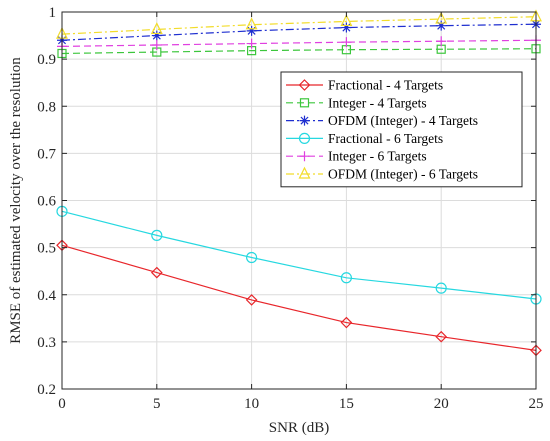  What do you see at coordinates (299, 428) in the screenshot?
I see `x-axis-label: SNR (dB)` at bounding box center [299, 428].